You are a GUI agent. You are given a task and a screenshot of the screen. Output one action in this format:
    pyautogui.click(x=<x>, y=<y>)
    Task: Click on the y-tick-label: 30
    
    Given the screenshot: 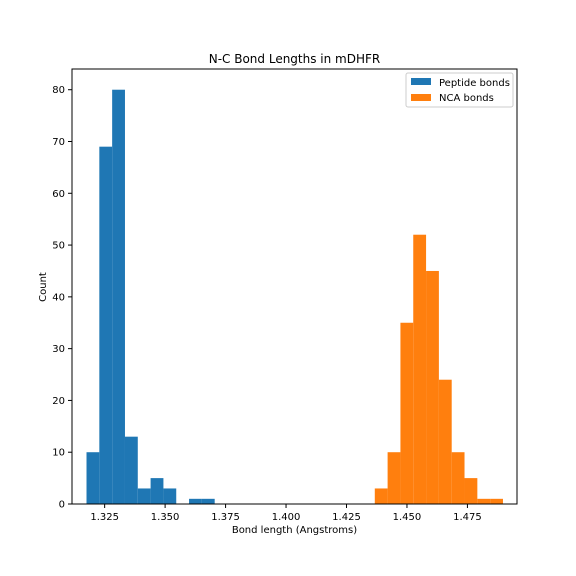 What is the action you would take?
    pyautogui.click(x=58, y=349)
    